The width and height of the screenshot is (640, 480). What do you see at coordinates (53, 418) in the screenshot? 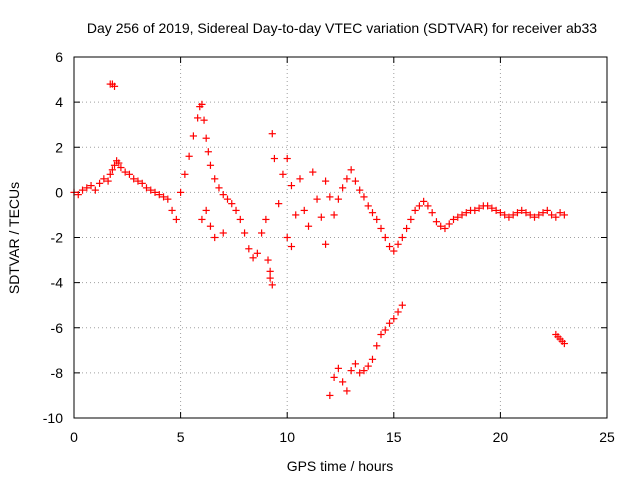
I see `y-tick-label: -10` at bounding box center [53, 418].